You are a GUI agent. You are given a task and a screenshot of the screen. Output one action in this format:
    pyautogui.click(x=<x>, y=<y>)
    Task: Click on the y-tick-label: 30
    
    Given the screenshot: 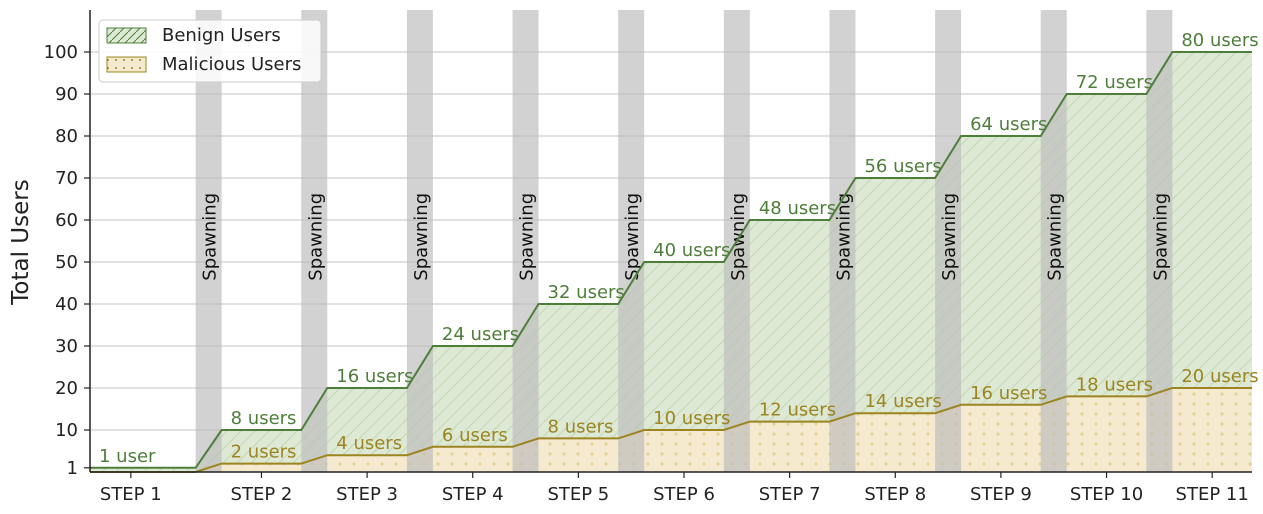 What is the action you would take?
    pyautogui.click(x=66, y=346)
    